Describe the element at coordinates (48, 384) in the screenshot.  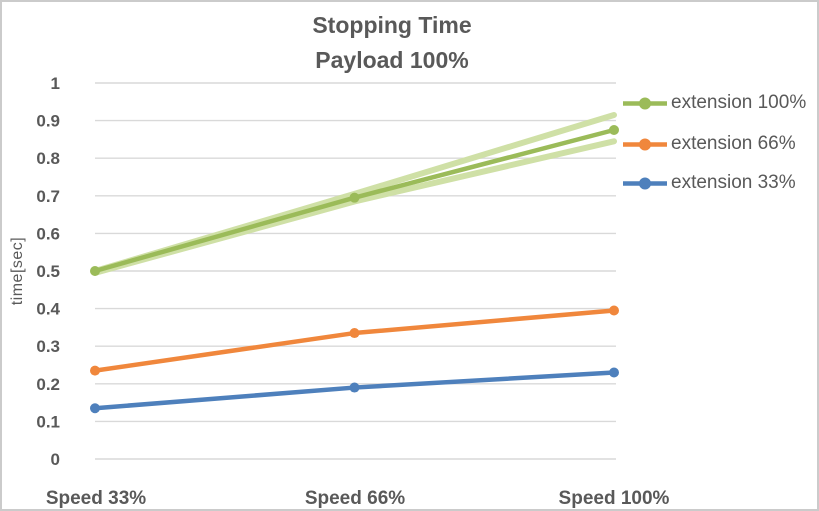
I see `y-tick-label: 0.2` at that location.